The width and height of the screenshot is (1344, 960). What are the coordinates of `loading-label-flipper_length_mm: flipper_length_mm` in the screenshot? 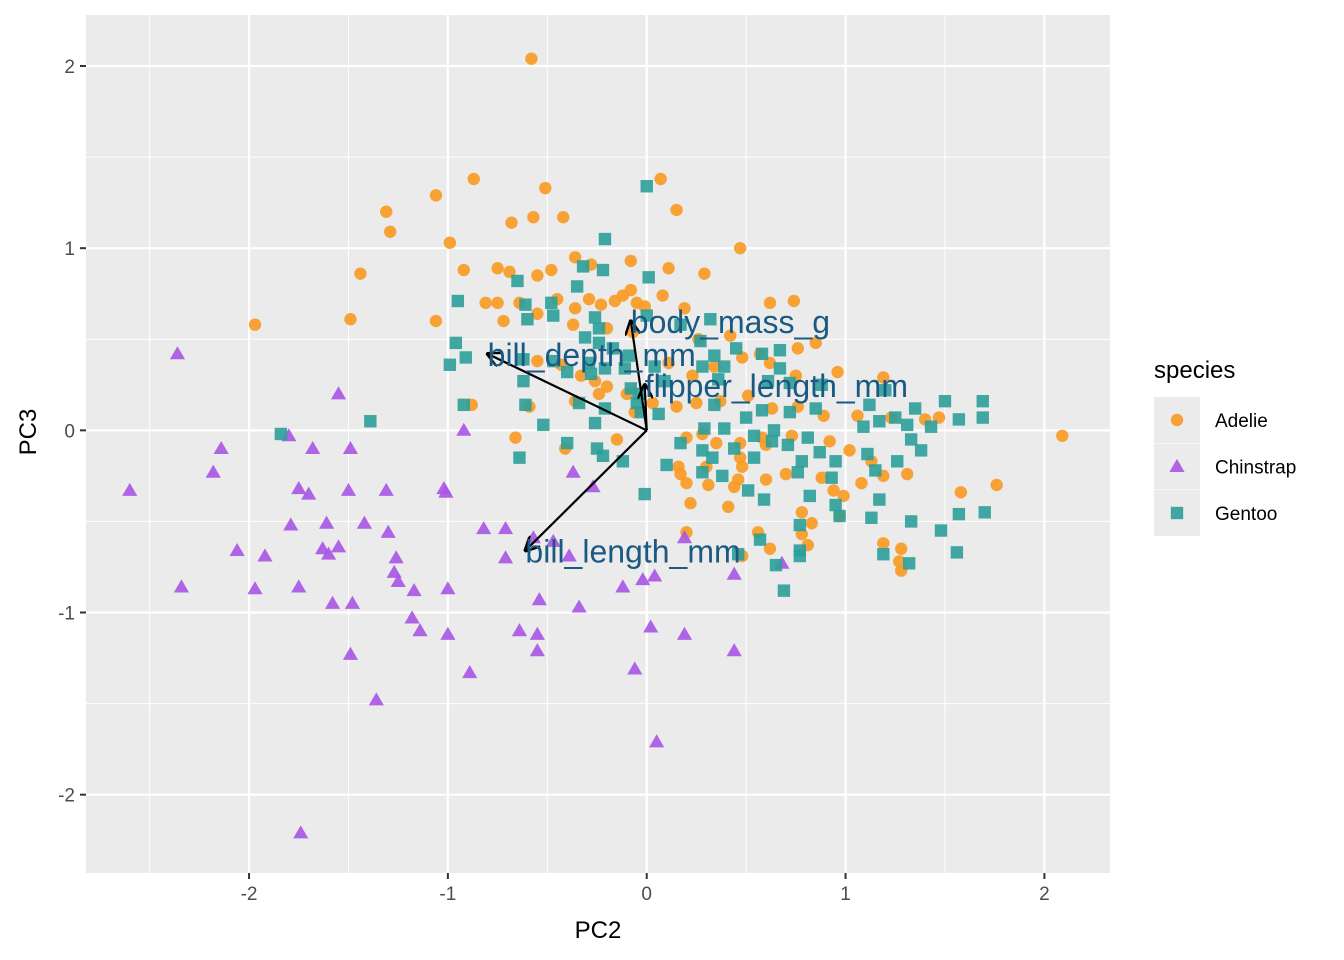 It's located at (776, 386).